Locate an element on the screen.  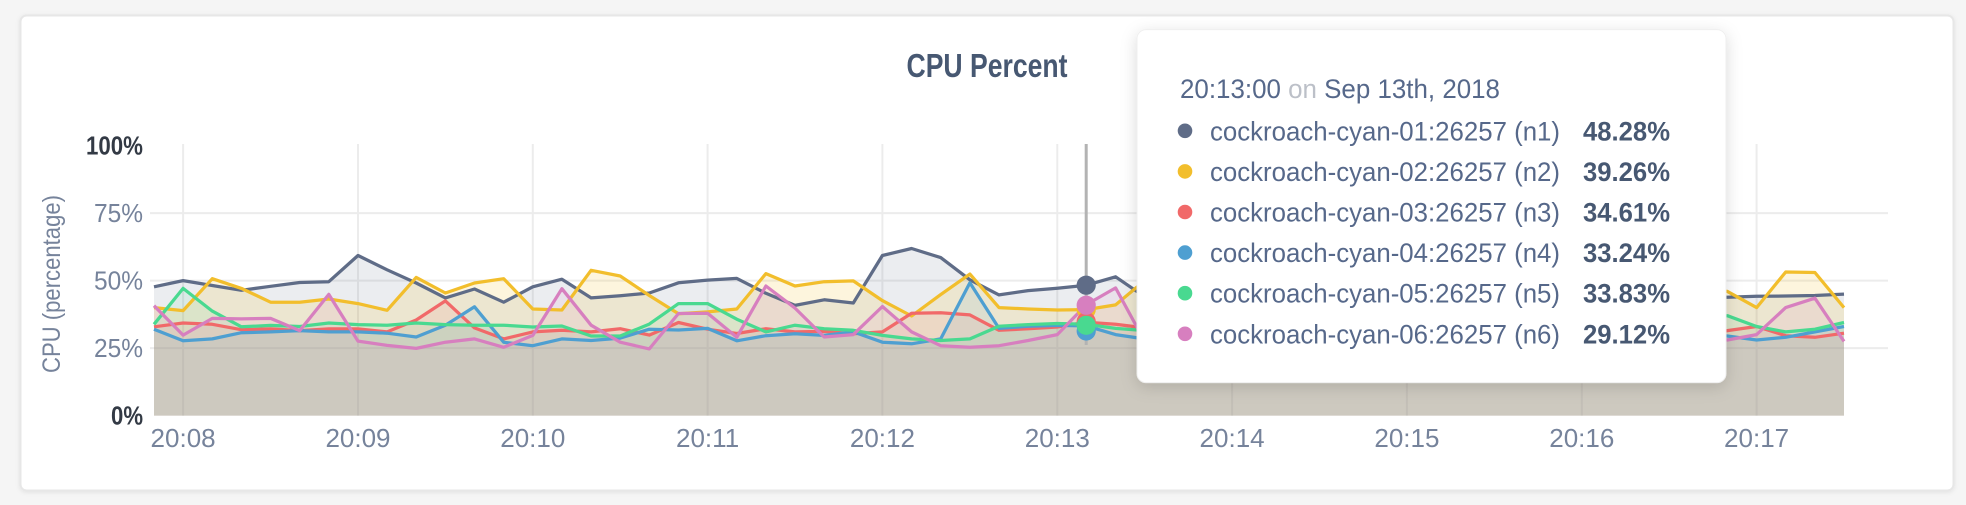
svg-text: 20:09 is located at coordinates (357, 438).